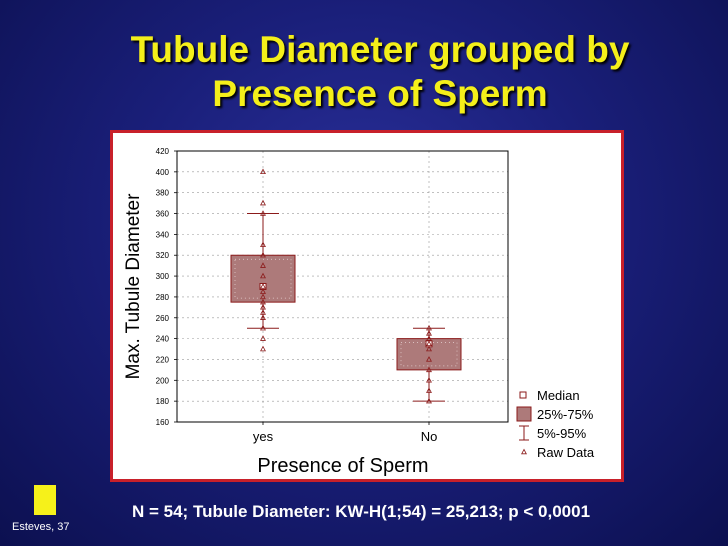  Describe the element at coordinates (263, 436) in the screenshot. I see `x-tick-label-yes: yes` at that location.